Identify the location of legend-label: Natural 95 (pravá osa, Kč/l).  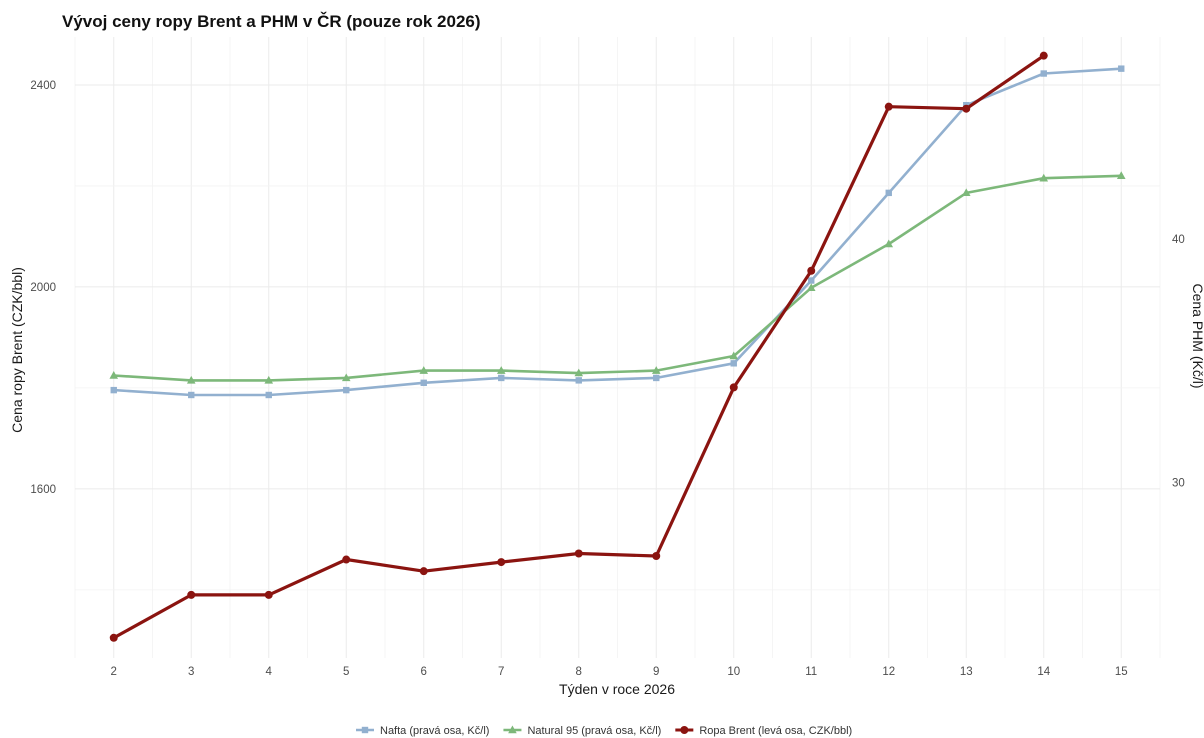
(594, 731).